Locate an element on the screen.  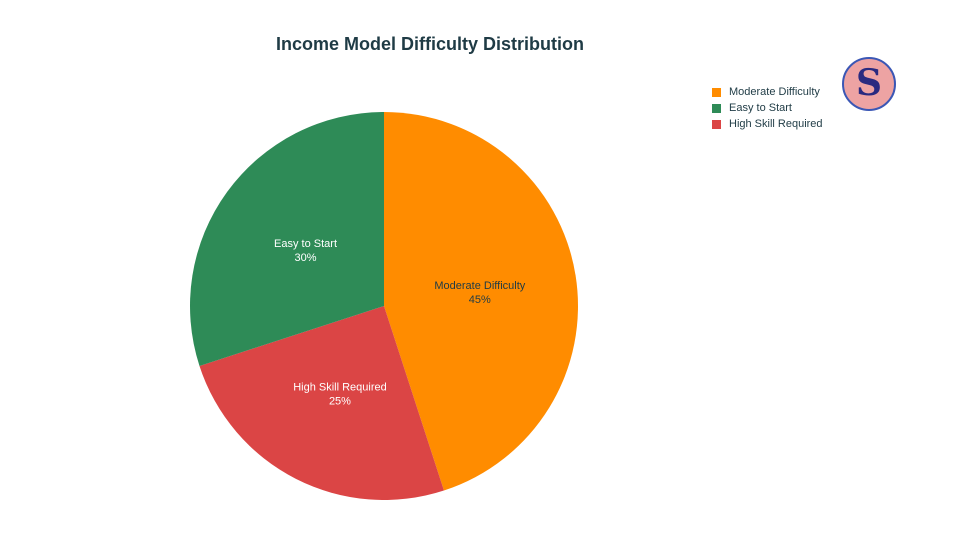
slice-category-label: High Skill Required is located at coordinates (340, 387).